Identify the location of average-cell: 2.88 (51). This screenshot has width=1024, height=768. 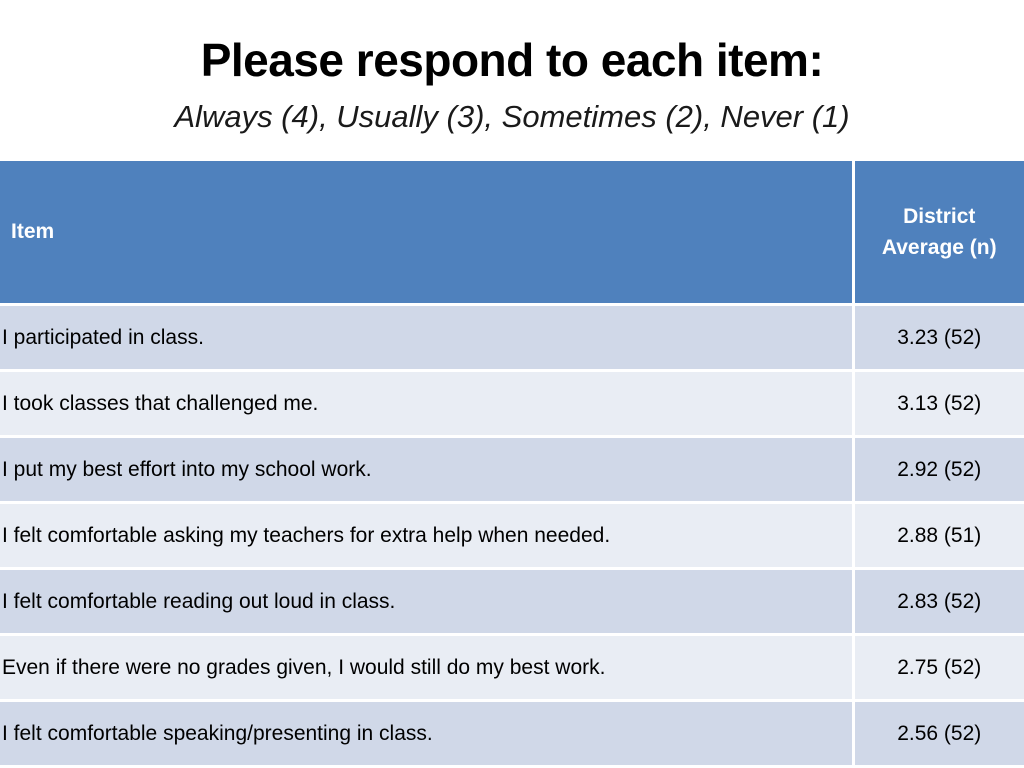
(938, 536).